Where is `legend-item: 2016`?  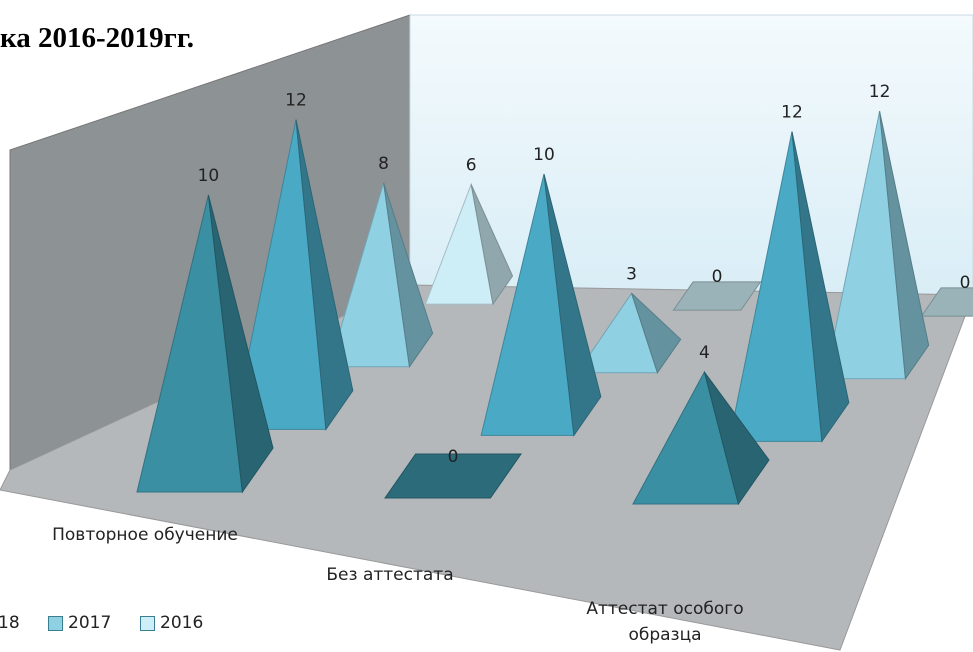 legend-item: 2016 is located at coordinates (171, 623).